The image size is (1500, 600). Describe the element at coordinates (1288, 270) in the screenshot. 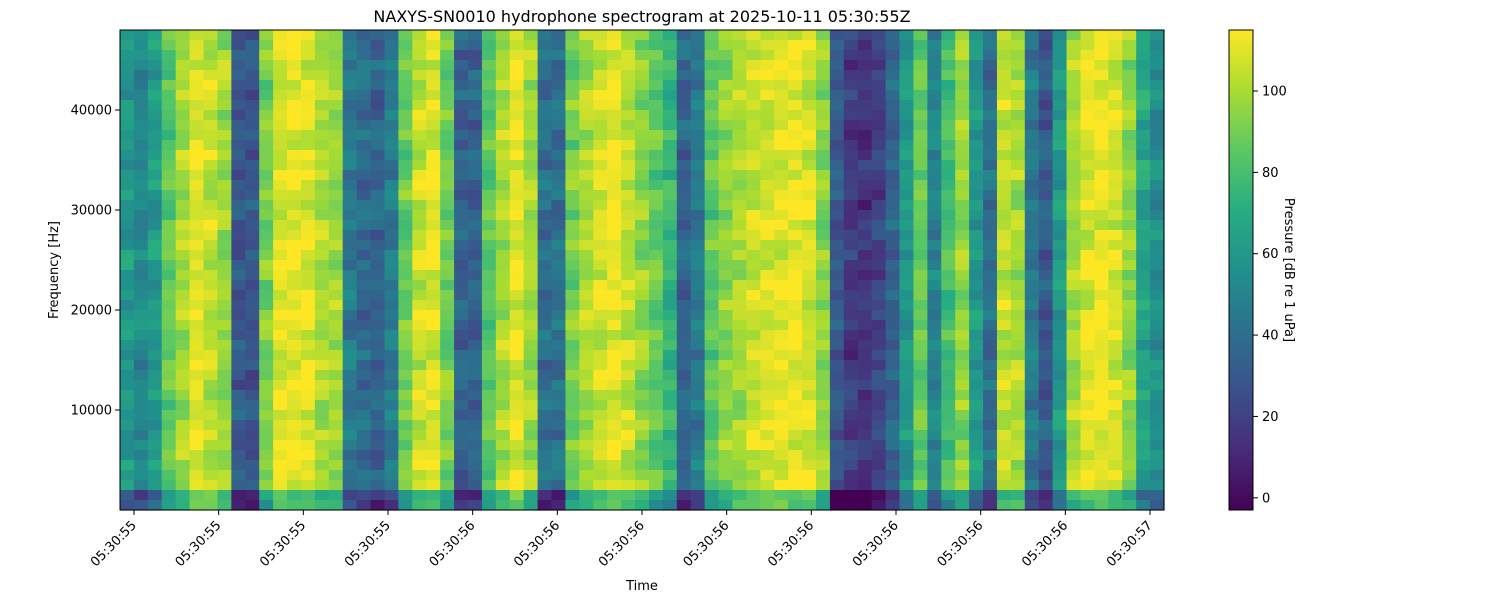

I see `colorbar-label: Pressure [dB re 1 uPa]` at that location.